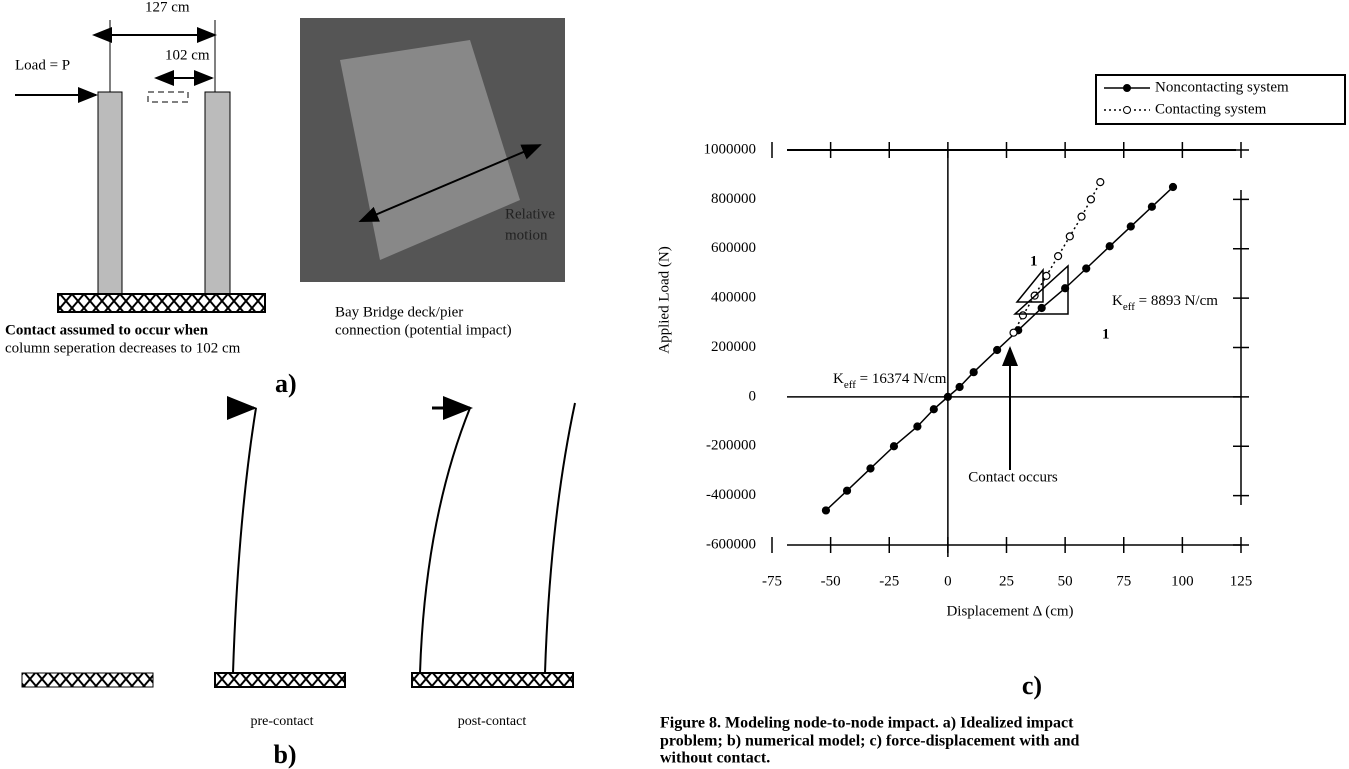 This screenshot has height=769, width=1349. What do you see at coordinates (733, 347) in the screenshot?
I see `y-tick-label: 200000` at bounding box center [733, 347].